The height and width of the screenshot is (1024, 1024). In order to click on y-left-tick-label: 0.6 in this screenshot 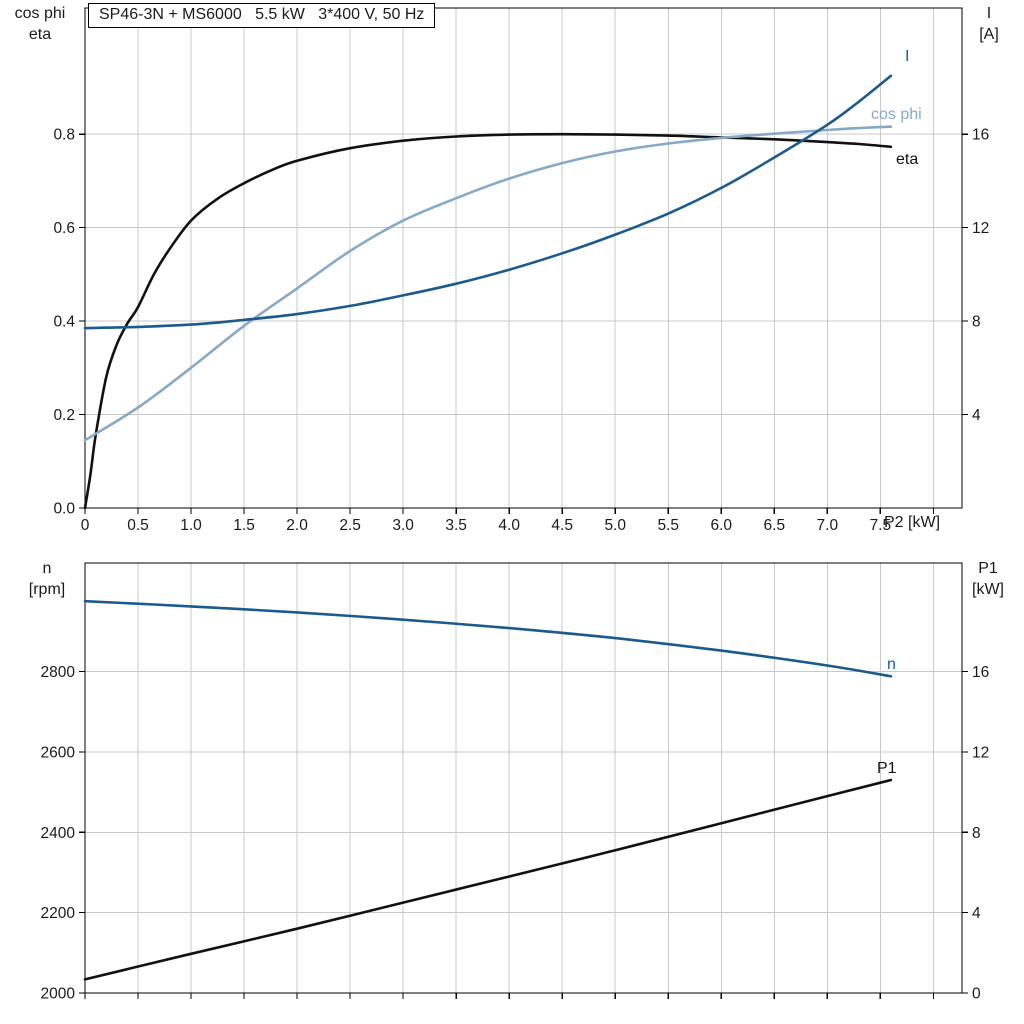, I will do `click(64, 228)`.